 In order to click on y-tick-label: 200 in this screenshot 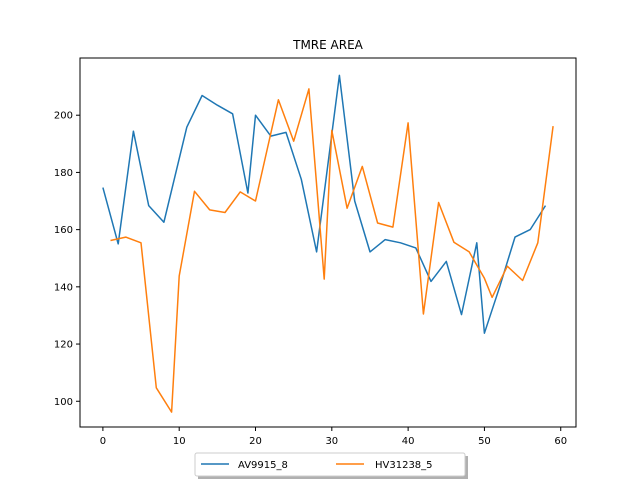, I will do `click(63, 116)`.